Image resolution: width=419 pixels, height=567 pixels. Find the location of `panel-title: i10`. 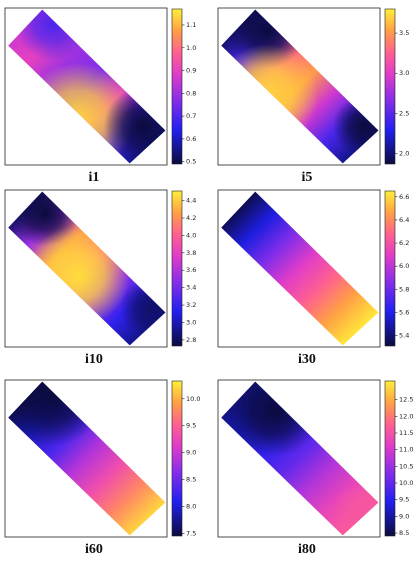

panel-title: i10 is located at coordinates (94, 359).